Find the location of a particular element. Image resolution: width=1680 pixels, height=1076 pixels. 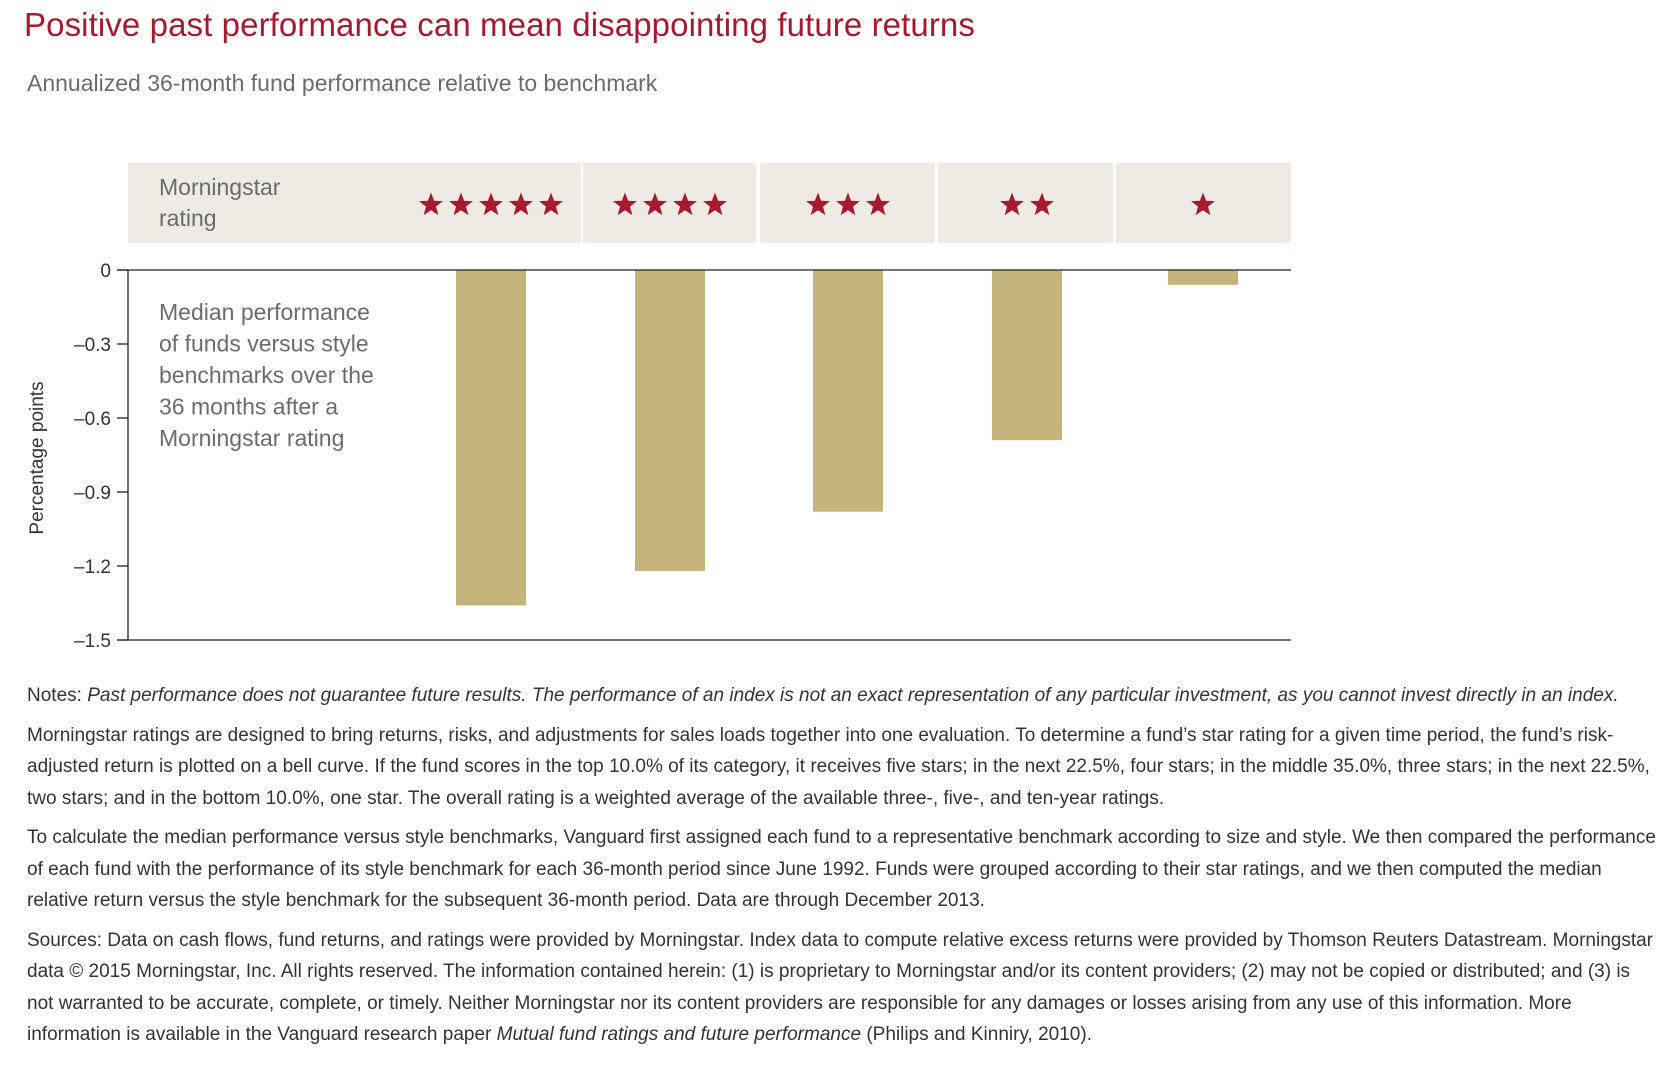

bars-group is located at coordinates (847, 438).